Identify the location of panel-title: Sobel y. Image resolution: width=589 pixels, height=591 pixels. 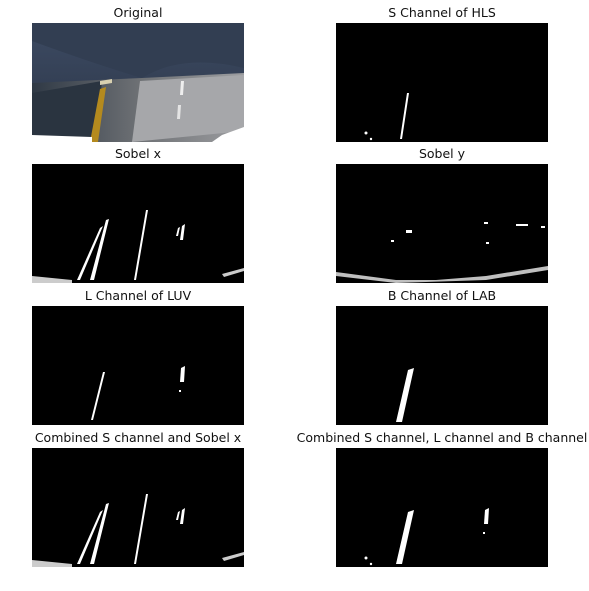
(442, 153).